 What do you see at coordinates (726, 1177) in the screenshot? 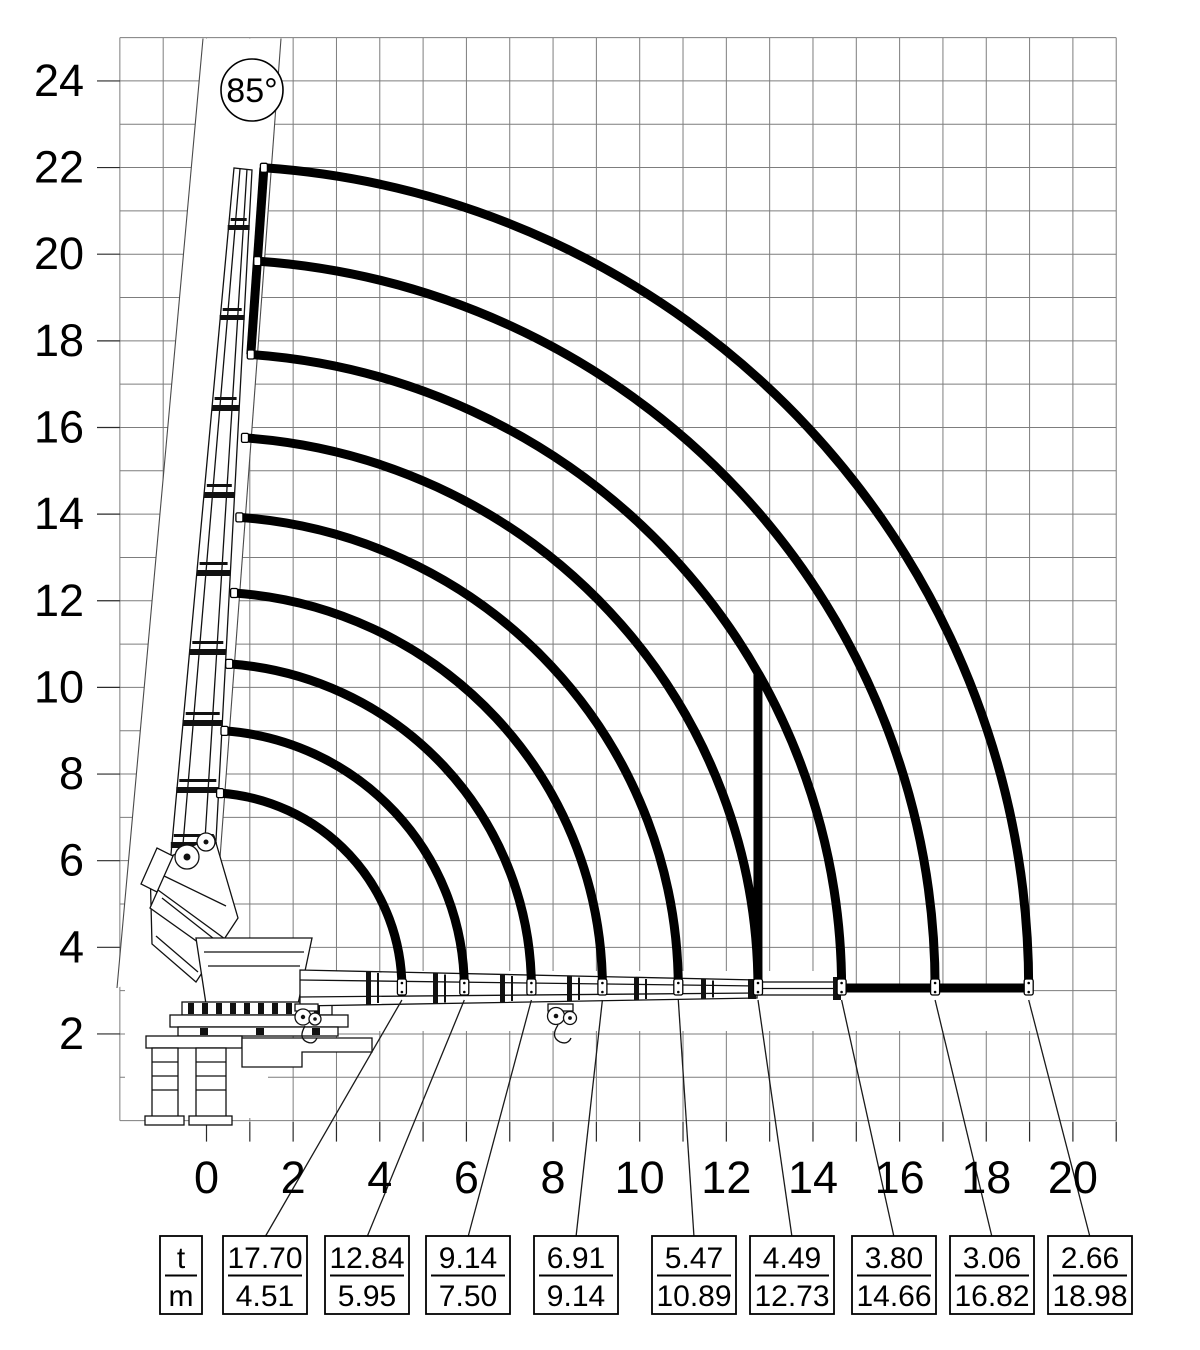
I see `x-axis-label: 12` at bounding box center [726, 1177].